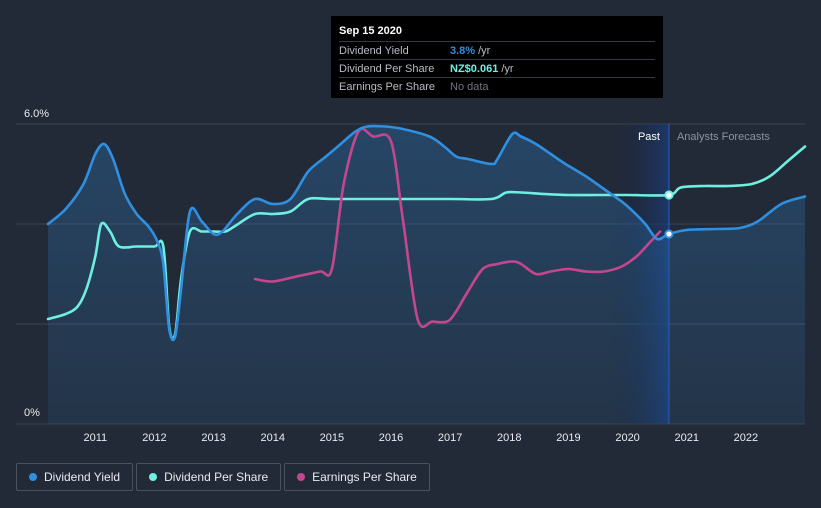  Describe the element at coordinates (370, 31) in the screenshot. I see `tooltip-date: Sep 15 2020` at that location.